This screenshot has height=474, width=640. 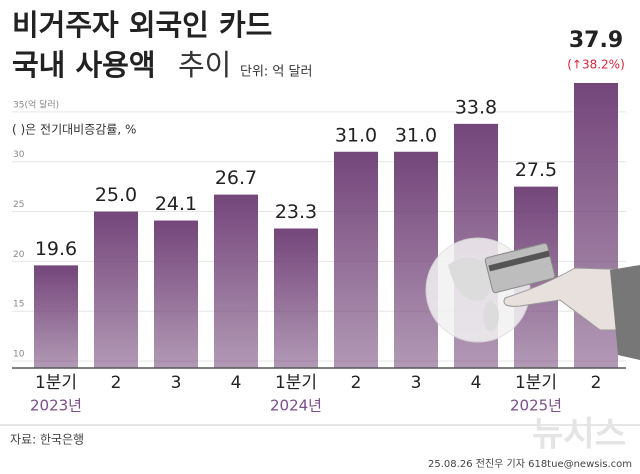 I want to click on hand, so click(x=571, y=299).